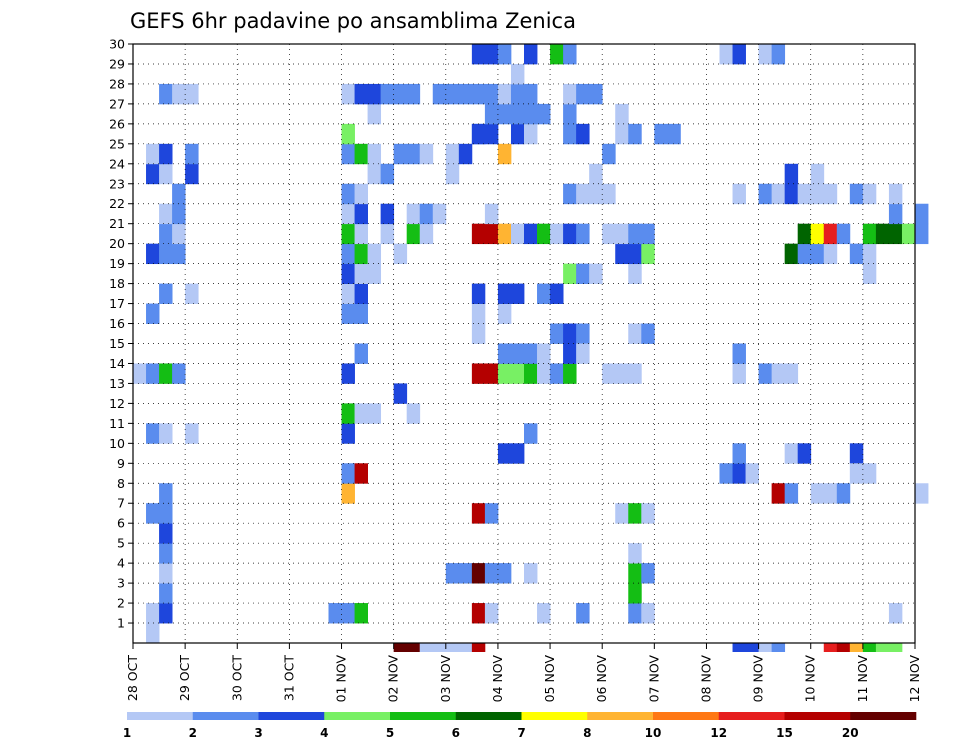  What do you see at coordinates (784, 733) in the screenshot?
I see `legend-label: 15` at bounding box center [784, 733].